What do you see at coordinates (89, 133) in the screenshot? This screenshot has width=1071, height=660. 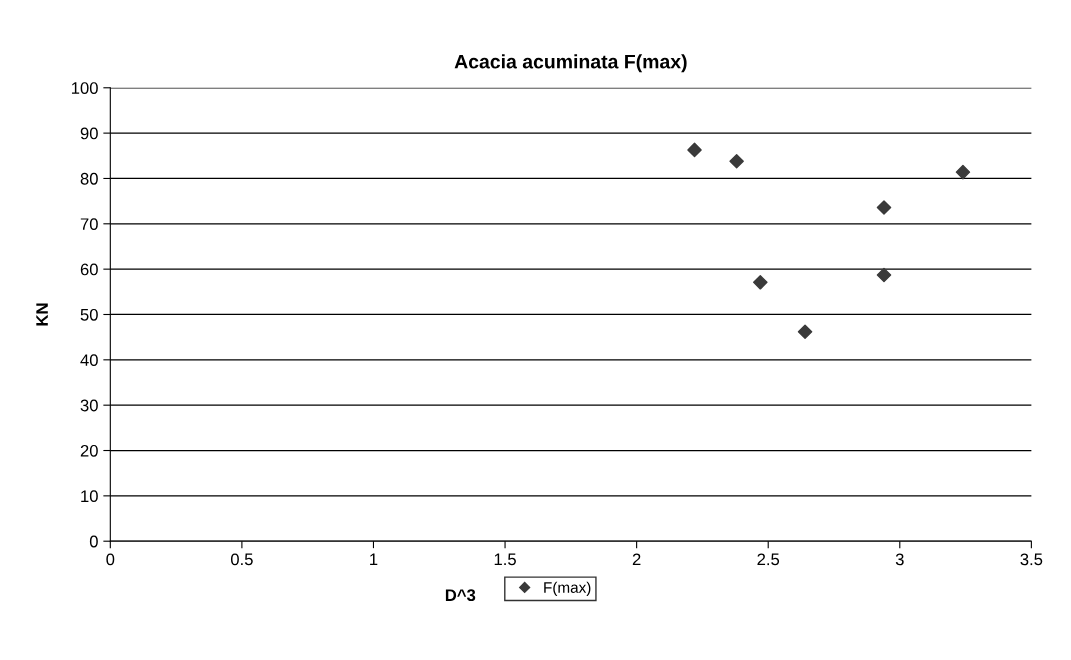 I see `y-tick-label: 90` at bounding box center [89, 133].